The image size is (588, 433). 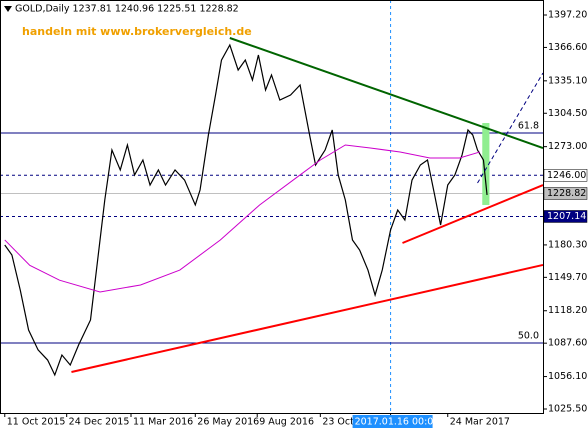 I want to click on level-label: 1228.82, so click(x=566, y=193).